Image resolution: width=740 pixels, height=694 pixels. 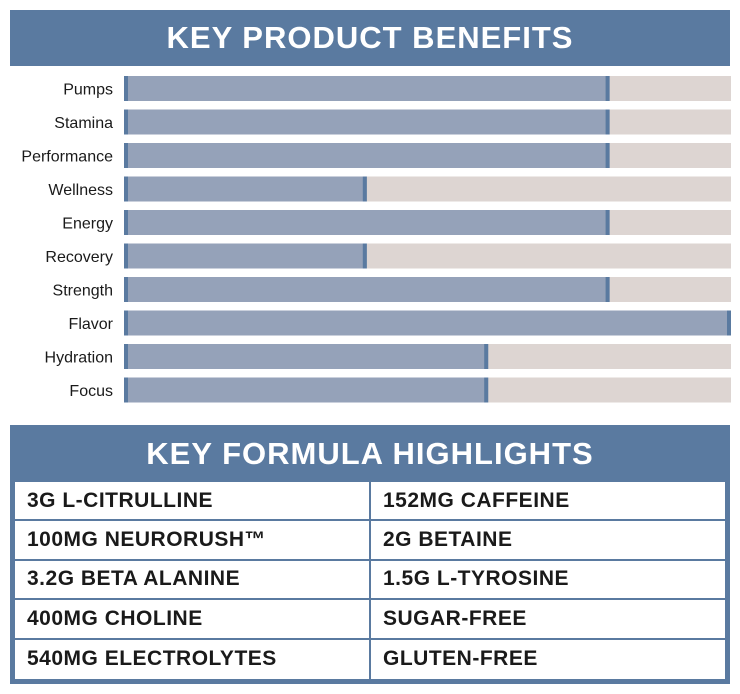 I want to click on formula-cell: 400MG CHOLINE, so click(x=193, y=620).